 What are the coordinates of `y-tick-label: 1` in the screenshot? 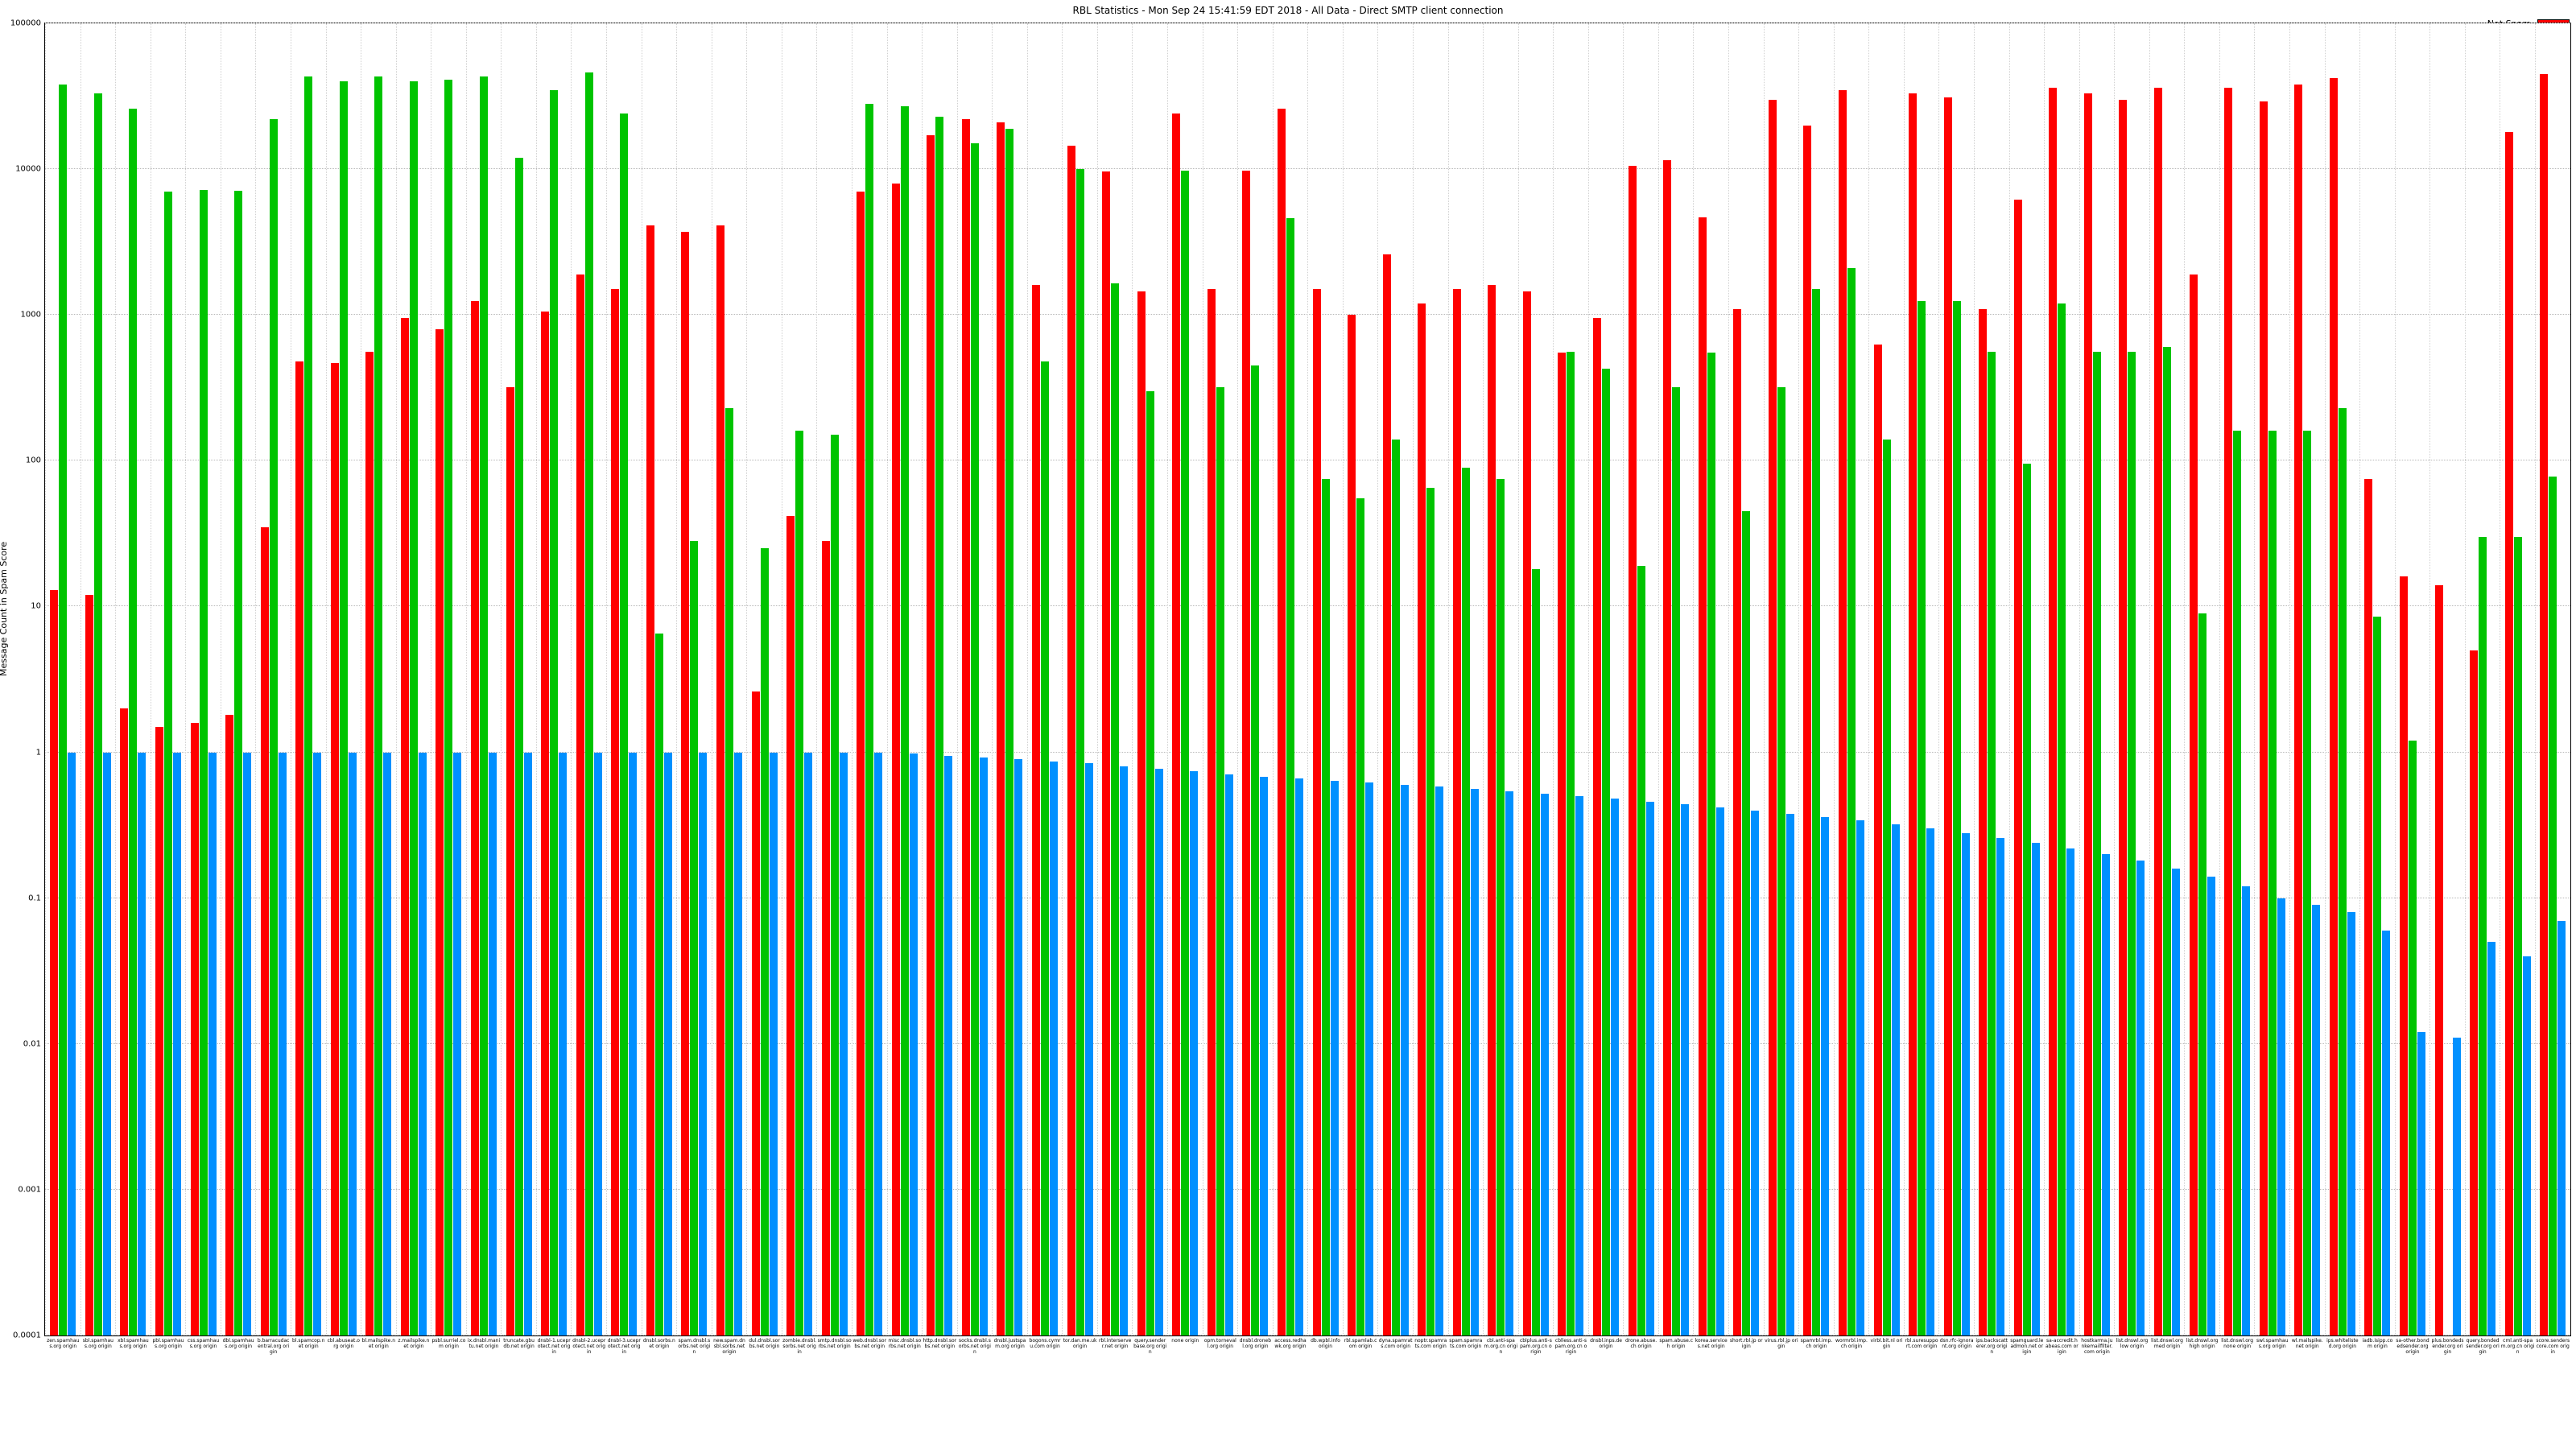 It's located at (38, 753).